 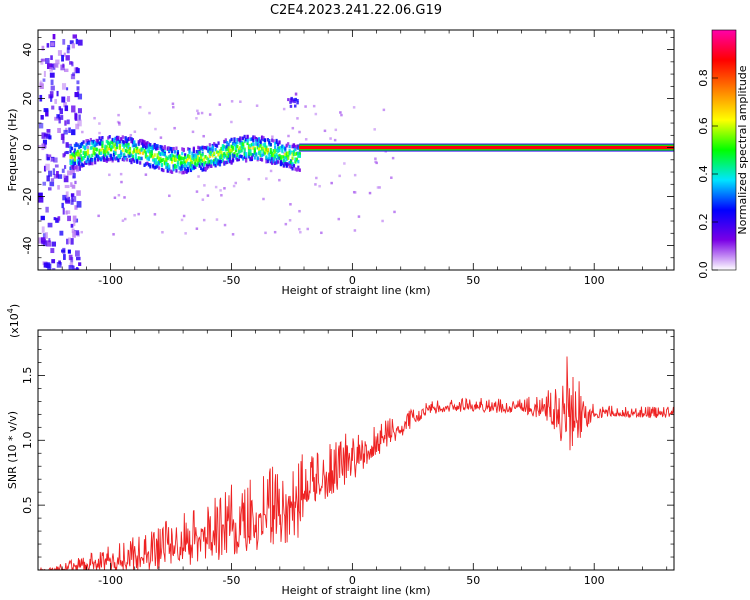 What do you see at coordinates (27, 376) in the screenshot?
I see `y-tick-label: 1.5` at bounding box center [27, 376].